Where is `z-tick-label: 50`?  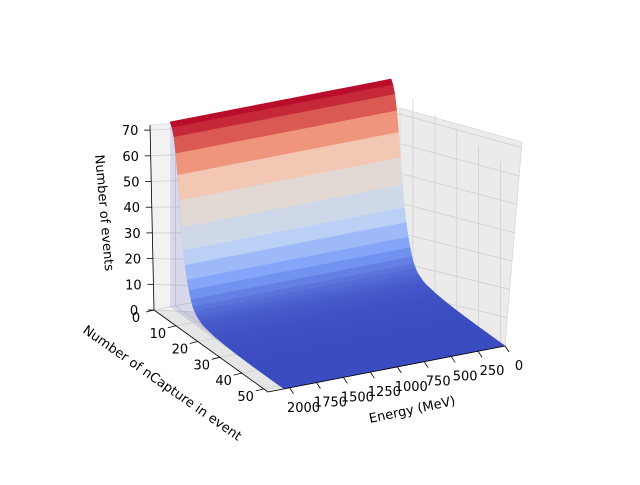
z-tick-label: 50 is located at coordinates (131, 183).